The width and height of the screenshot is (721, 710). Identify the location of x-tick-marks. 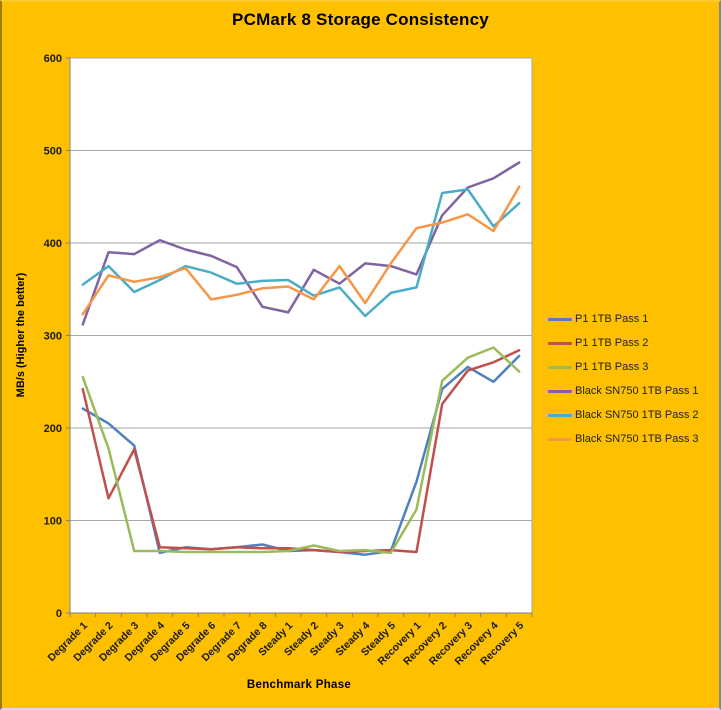
(301, 615).